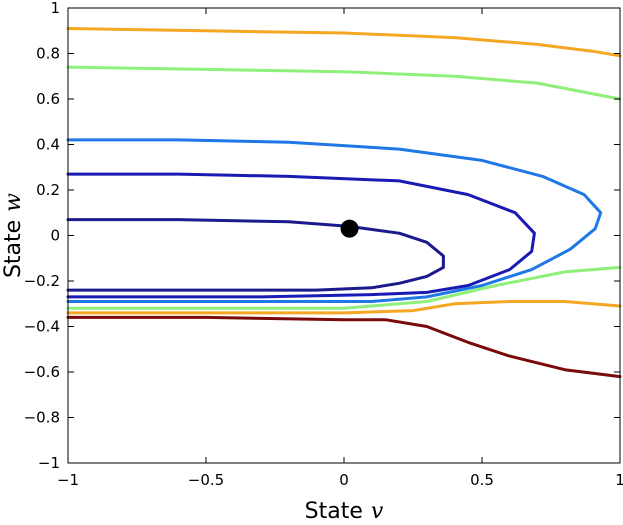 The height and width of the screenshot is (525, 623). What do you see at coordinates (619, 480) in the screenshot?
I see `x-tick-label: 1` at bounding box center [619, 480].